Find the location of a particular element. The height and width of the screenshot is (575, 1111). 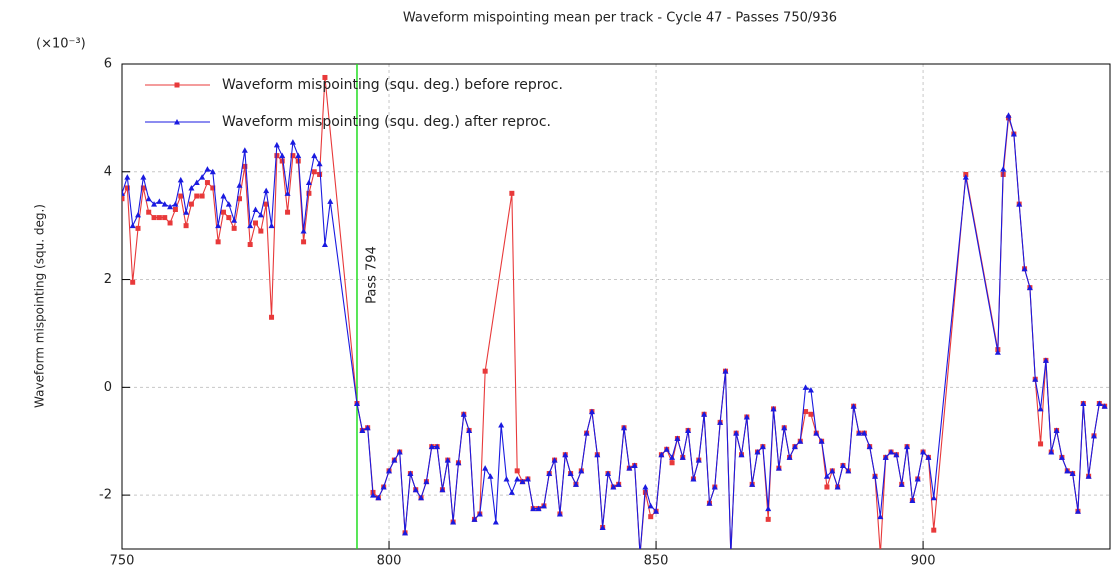

y-axis-label: Waveform mispointing (squ. deg.) is located at coordinates (40, 306).